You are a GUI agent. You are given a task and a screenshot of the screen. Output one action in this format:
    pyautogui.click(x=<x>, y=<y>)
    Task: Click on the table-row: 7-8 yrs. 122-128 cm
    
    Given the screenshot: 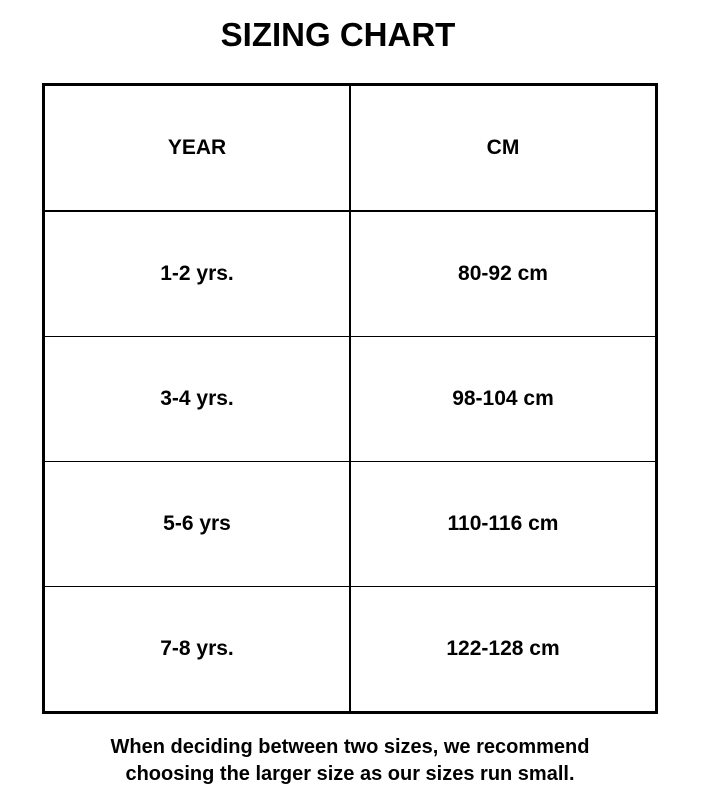 What is the action you would take?
    pyautogui.click(x=350, y=649)
    